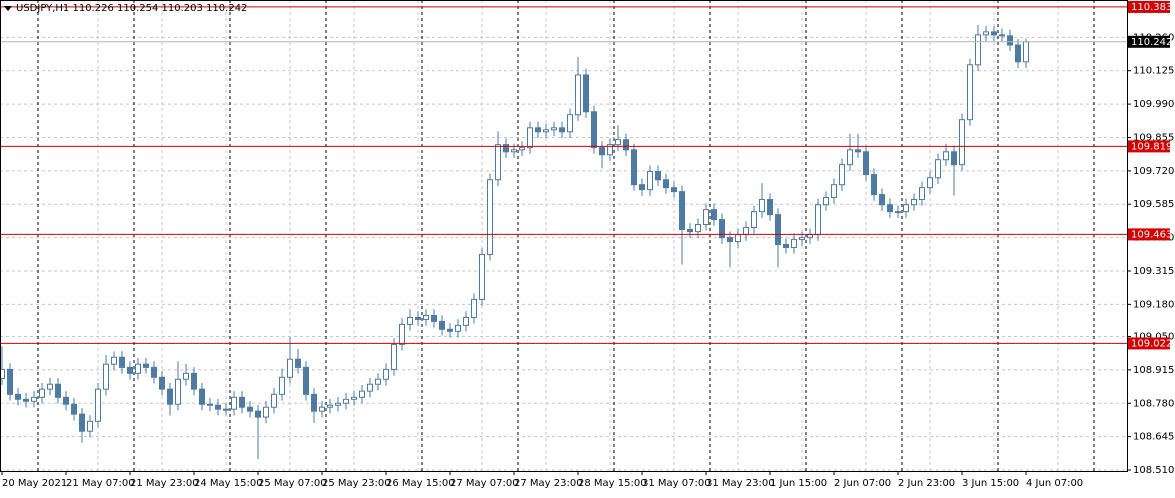 Image resolution: width=1175 pixels, height=498 pixels. What do you see at coordinates (798, 483) in the screenshot?
I see `x-tick-label: 1 Jun 15:00` at bounding box center [798, 483].